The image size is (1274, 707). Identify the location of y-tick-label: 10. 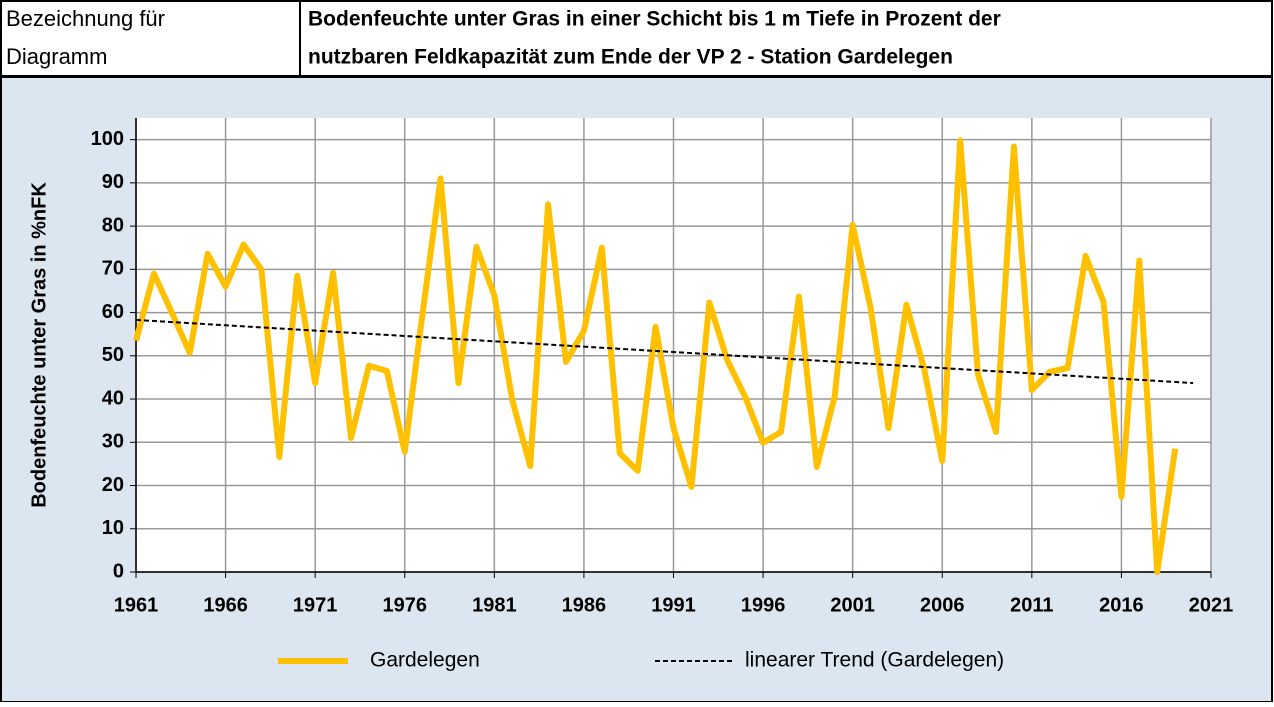
(113, 528).